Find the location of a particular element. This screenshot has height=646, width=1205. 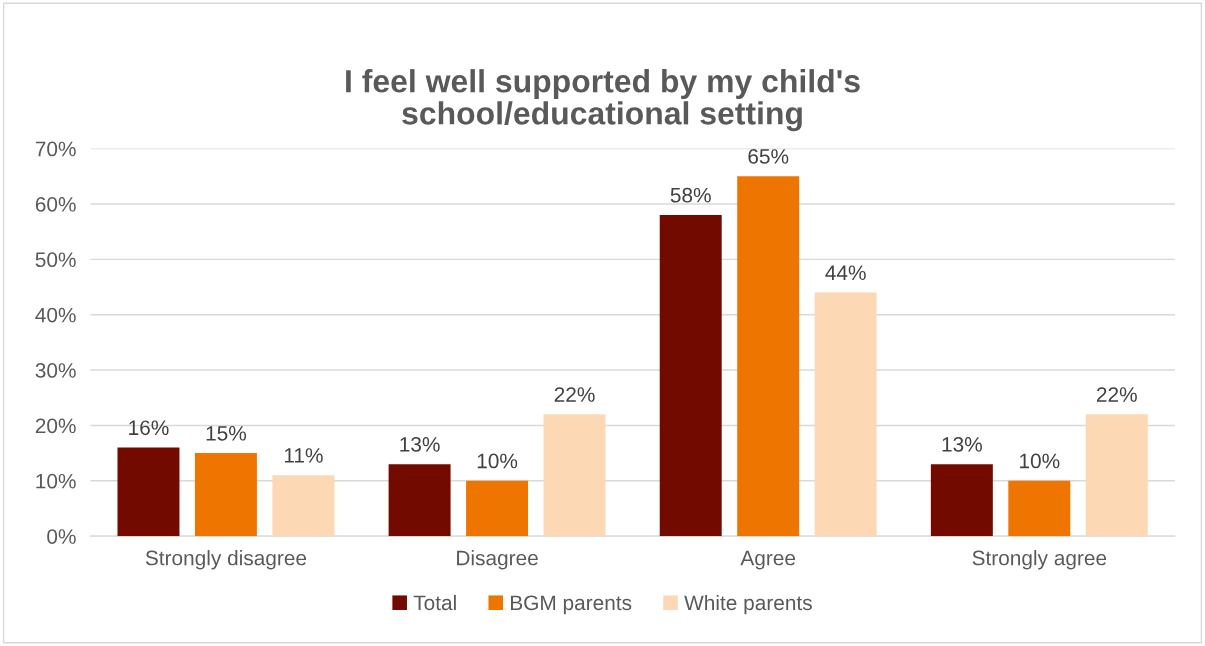

y-tick-label: 60% is located at coordinates (55, 204).